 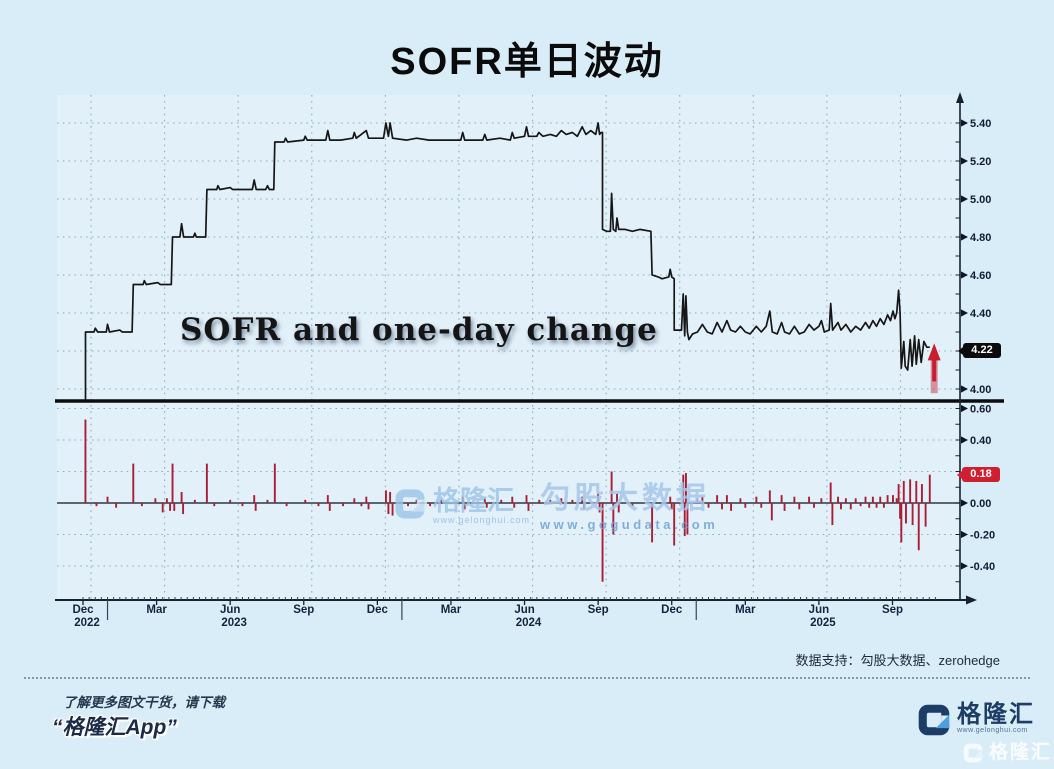 I want to click on watermark-gogudata: 勾股大数据 www.gogudata.com, so click(x=629, y=507).